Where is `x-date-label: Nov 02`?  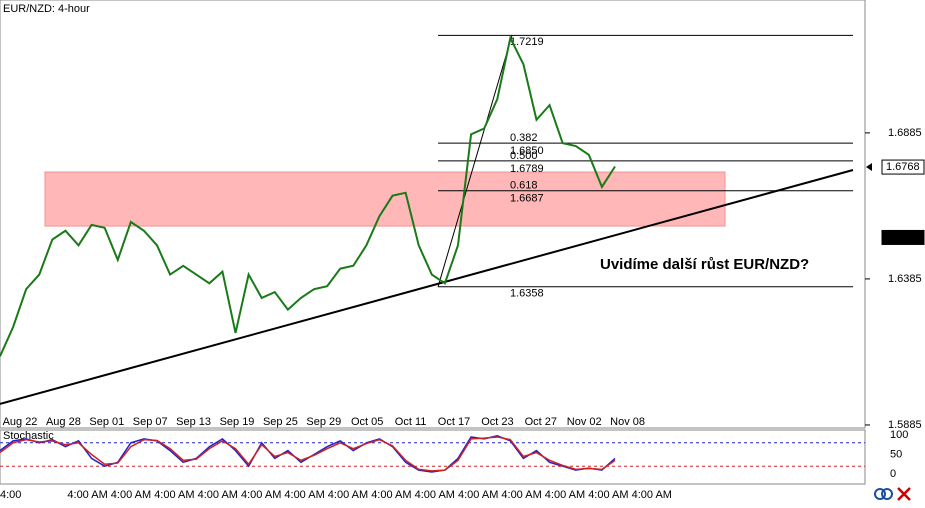
x-date-label: Nov 02 is located at coordinates (584, 422).